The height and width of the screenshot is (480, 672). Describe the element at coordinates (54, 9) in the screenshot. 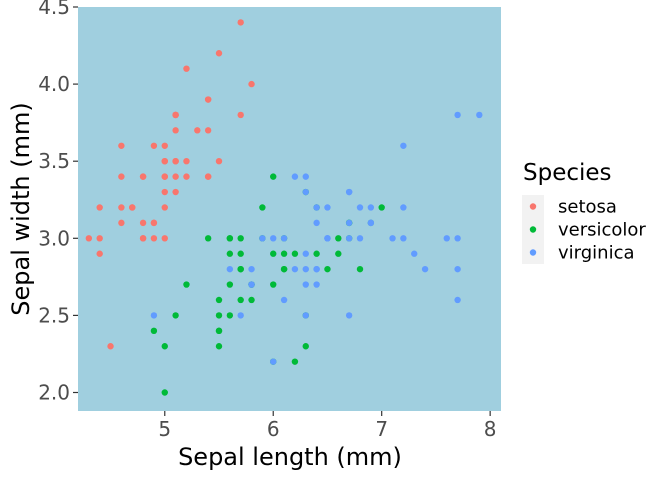

I see `y-tick-label: 4.5` at that location.